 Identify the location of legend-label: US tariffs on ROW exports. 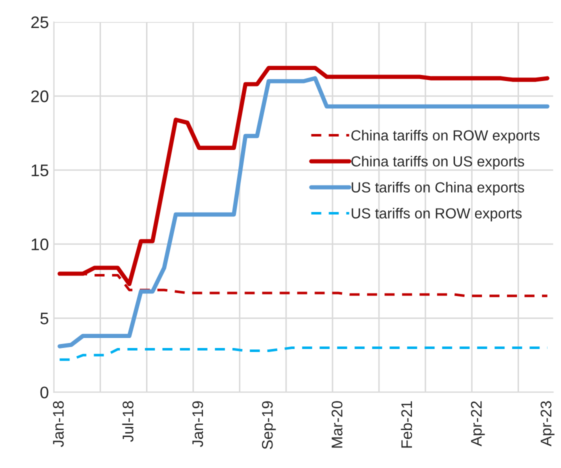
(437, 215).